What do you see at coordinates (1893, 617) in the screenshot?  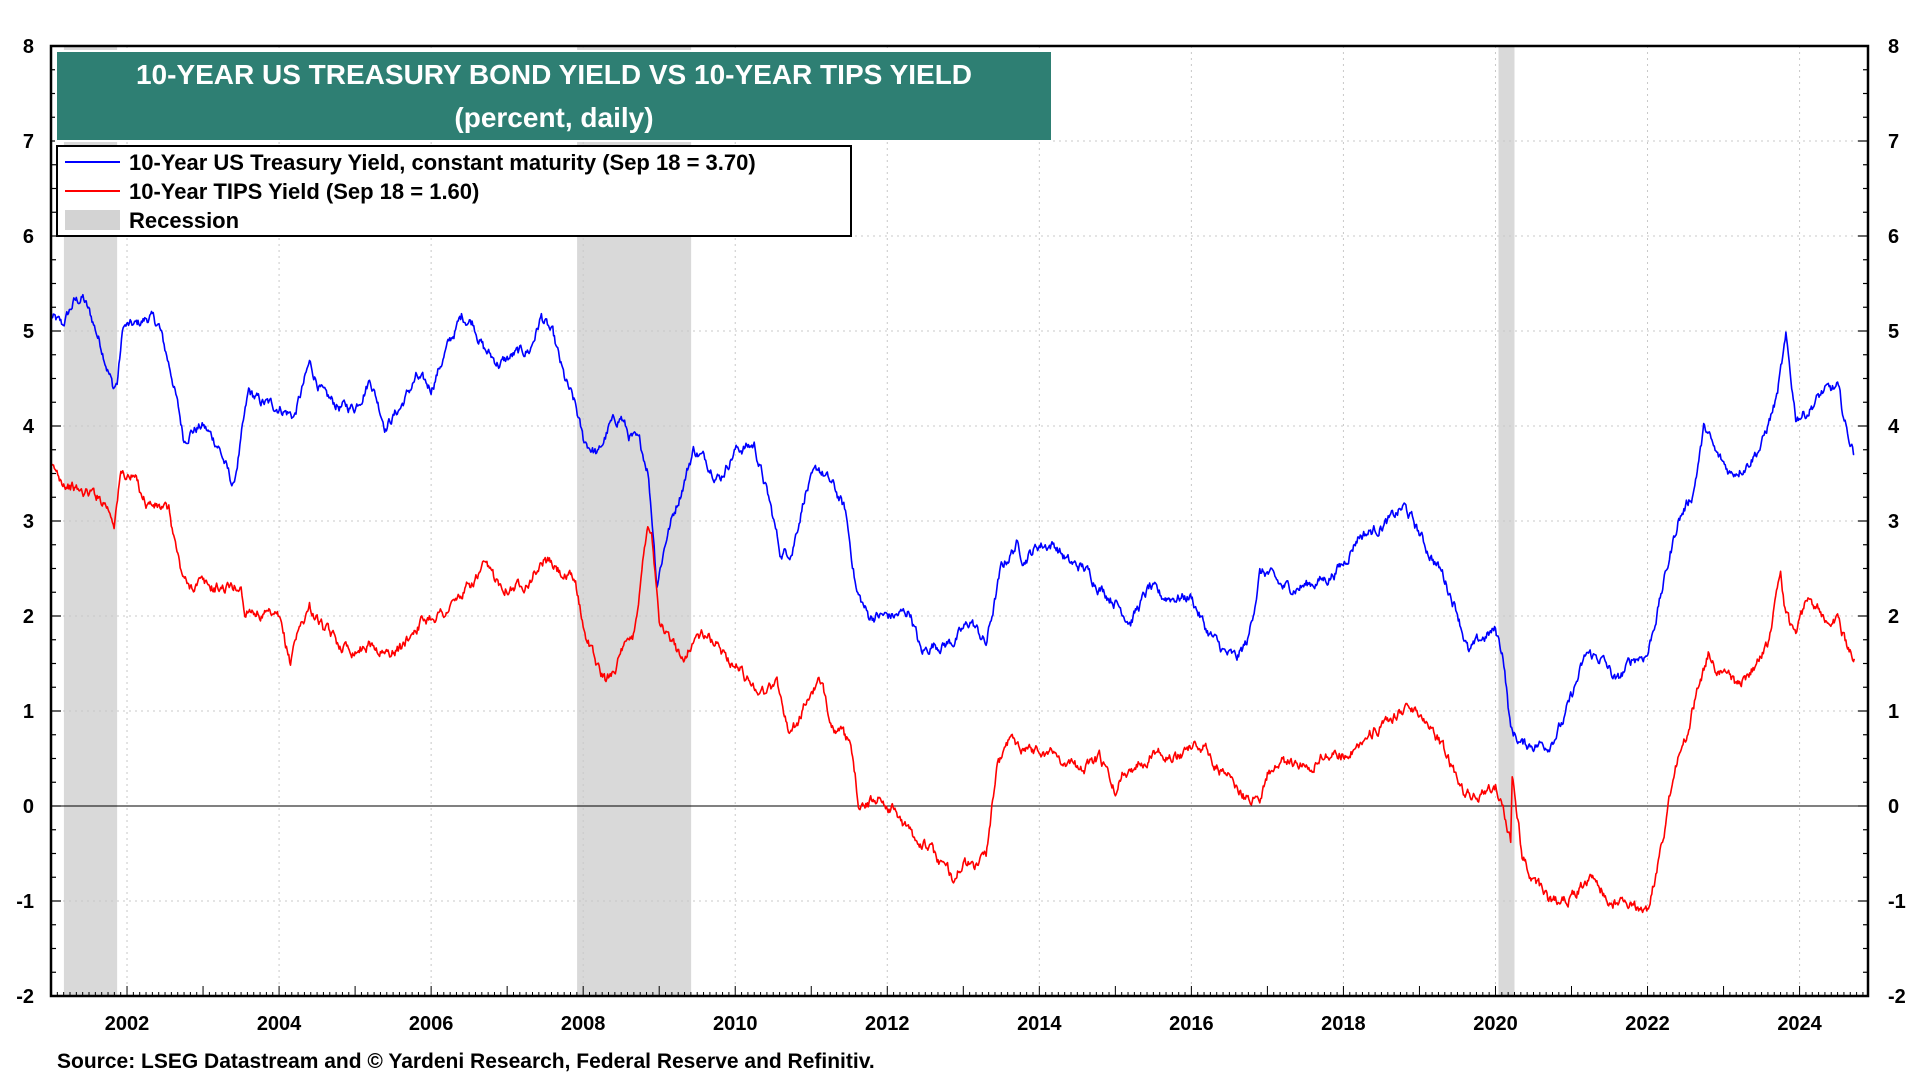 I see `y-tick-label-right: 2` at bounding box center [1893, 617].